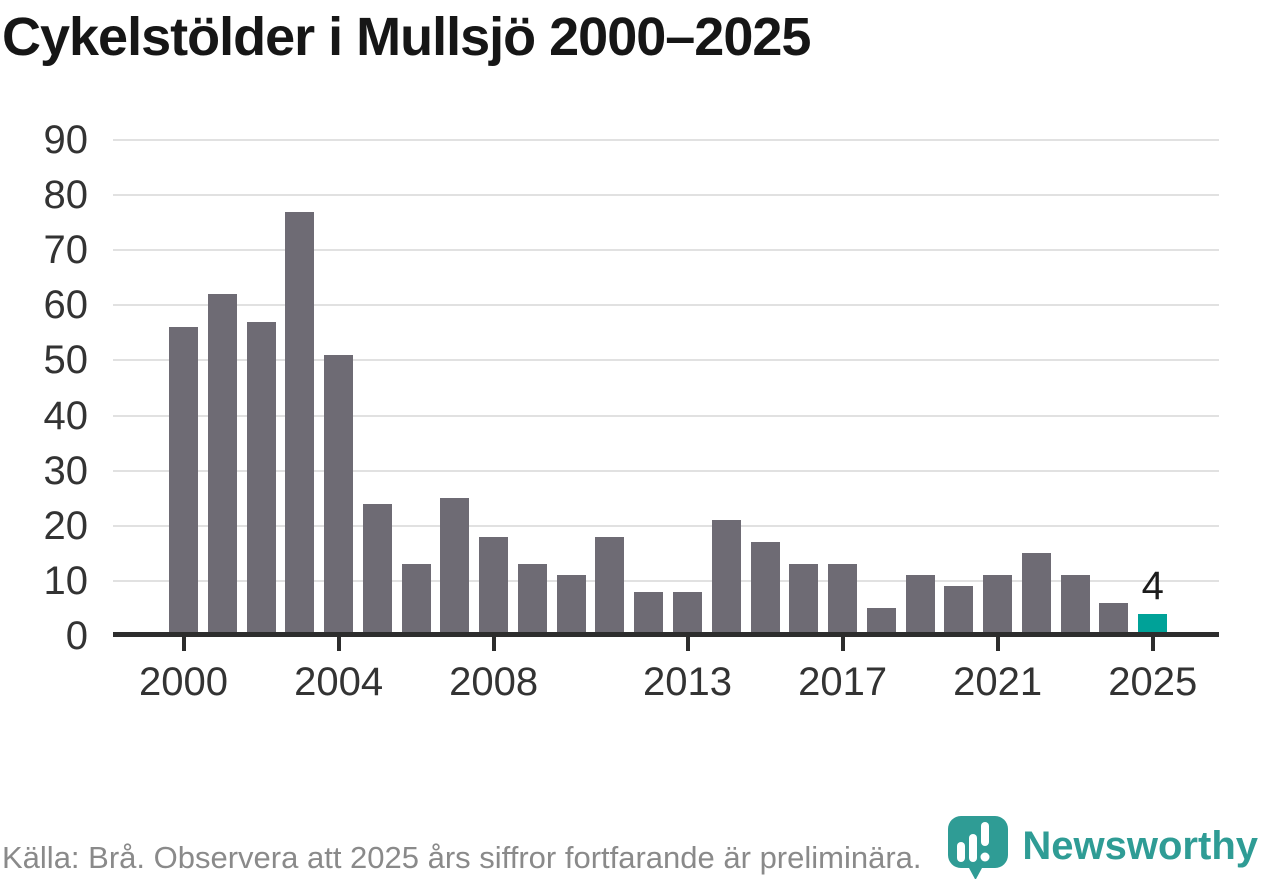 This screenshot has height=879, width=1262. I want to click on bar-2005, so click(377, 569).